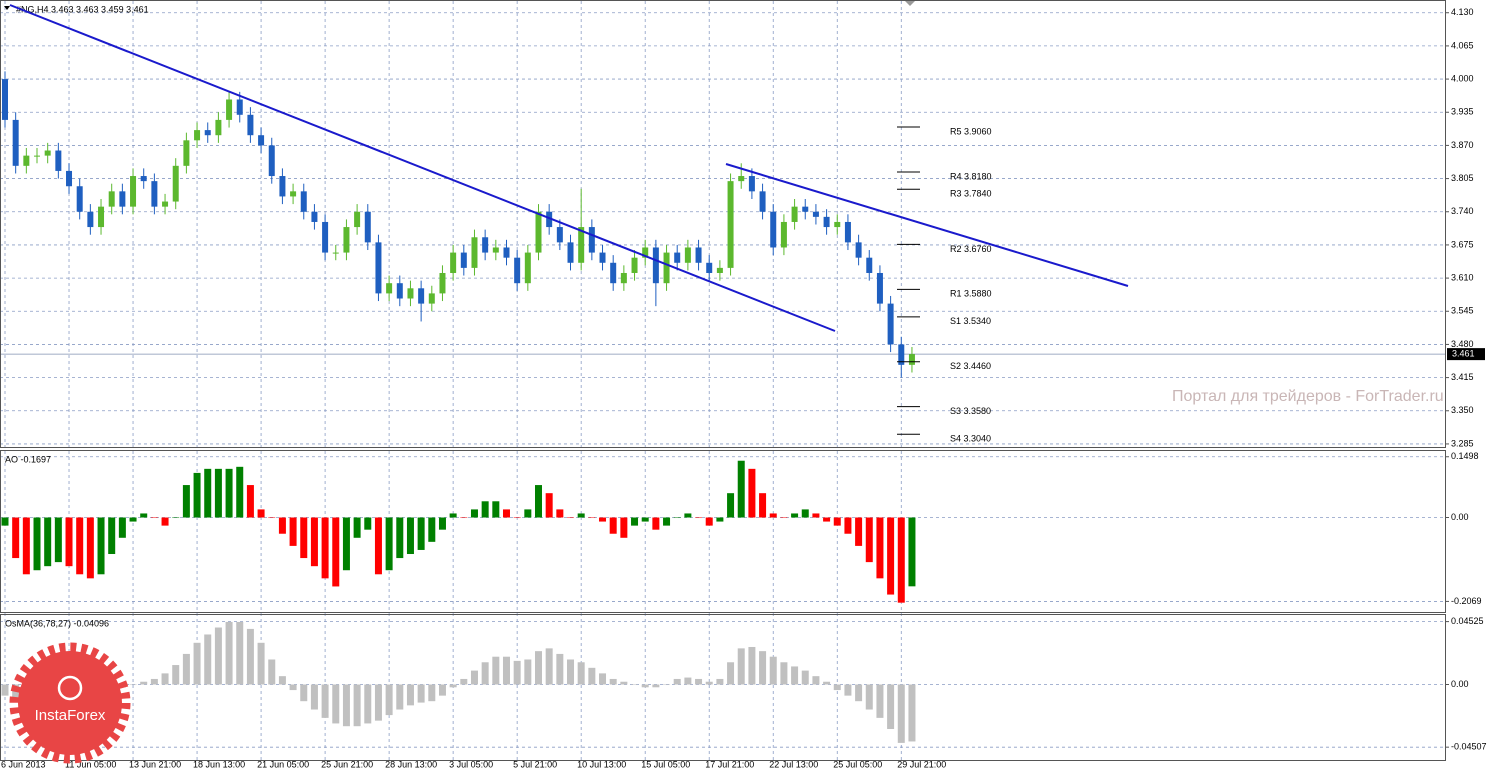  I want to click on y-tick-label: 0.04525, so click(1467, 621).